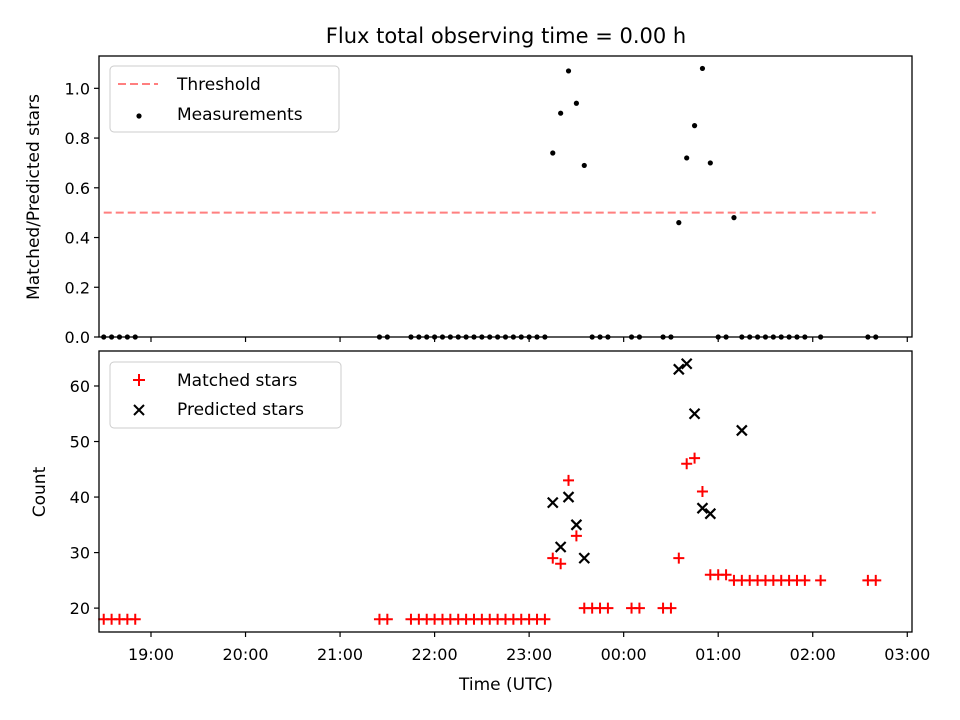 The image size is (960, 720). I want to click on legend-predicted-swatch, so click(139, 410).